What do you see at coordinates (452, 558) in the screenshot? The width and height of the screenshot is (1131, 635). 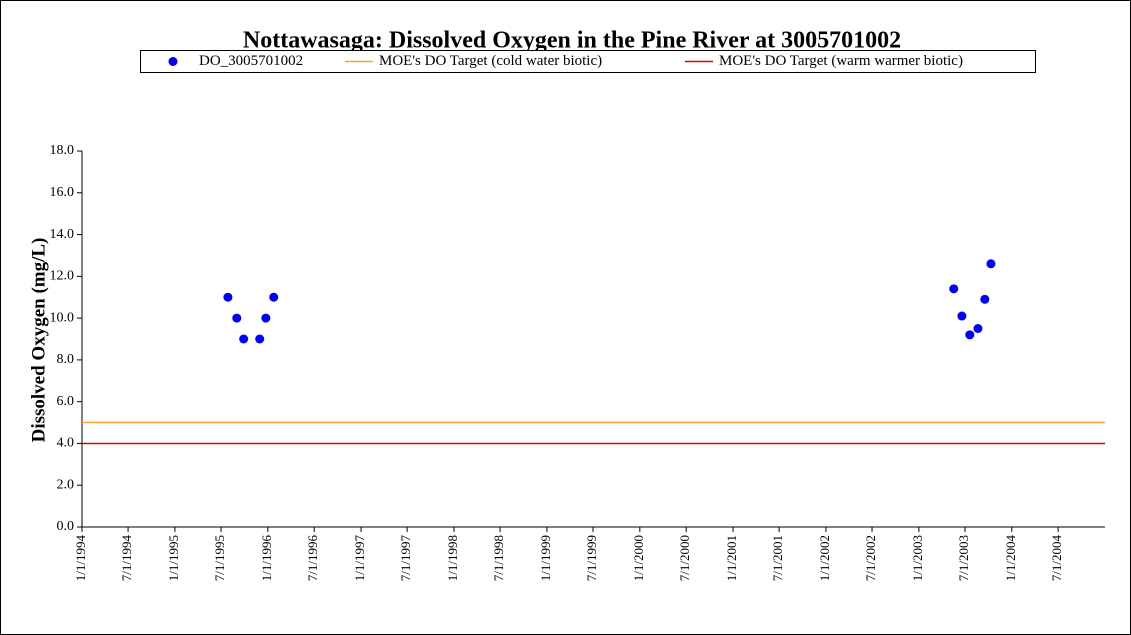 I see `x-tick-label: 1/1/1998` at bounding box center [452, 558].